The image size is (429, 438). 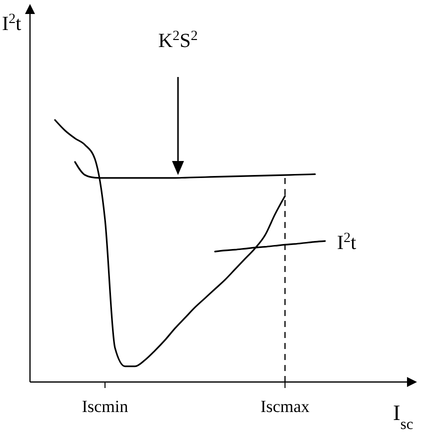 I want to click on y-axis-title: I$^{2}$t, so click(x=12, y=23).